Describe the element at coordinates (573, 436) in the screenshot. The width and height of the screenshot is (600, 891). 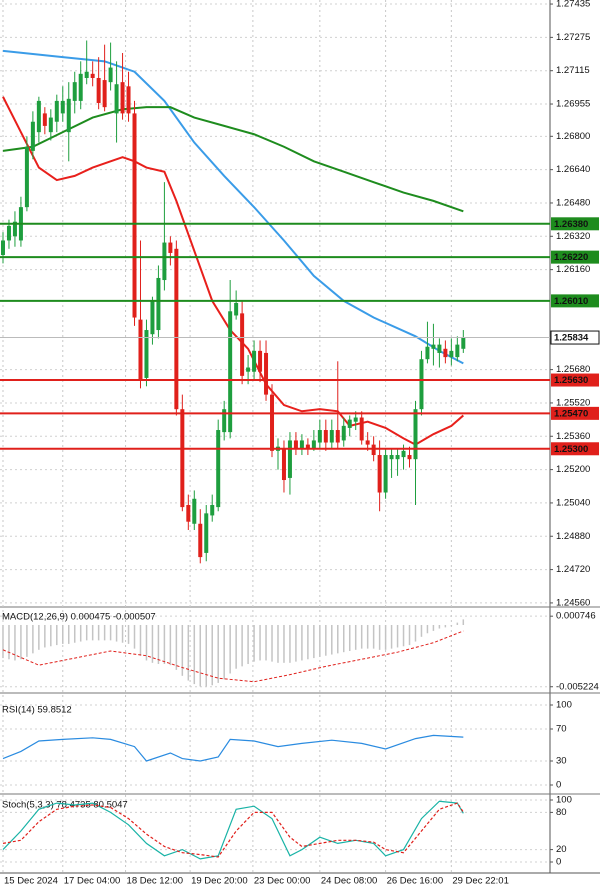
I see `y-tick-label: 1.25360` at that location.